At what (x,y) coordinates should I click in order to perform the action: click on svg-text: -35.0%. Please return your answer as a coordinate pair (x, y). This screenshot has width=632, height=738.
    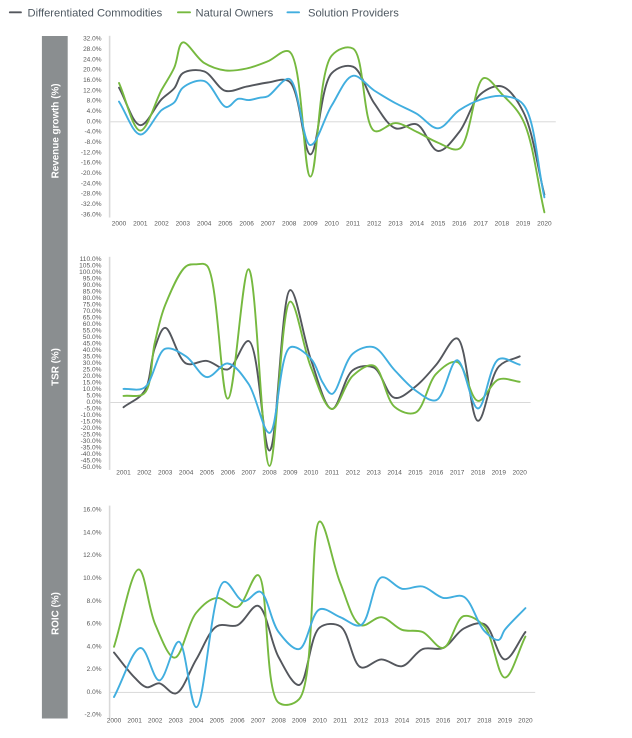
    Looking at the image, I should click on (91, 448).